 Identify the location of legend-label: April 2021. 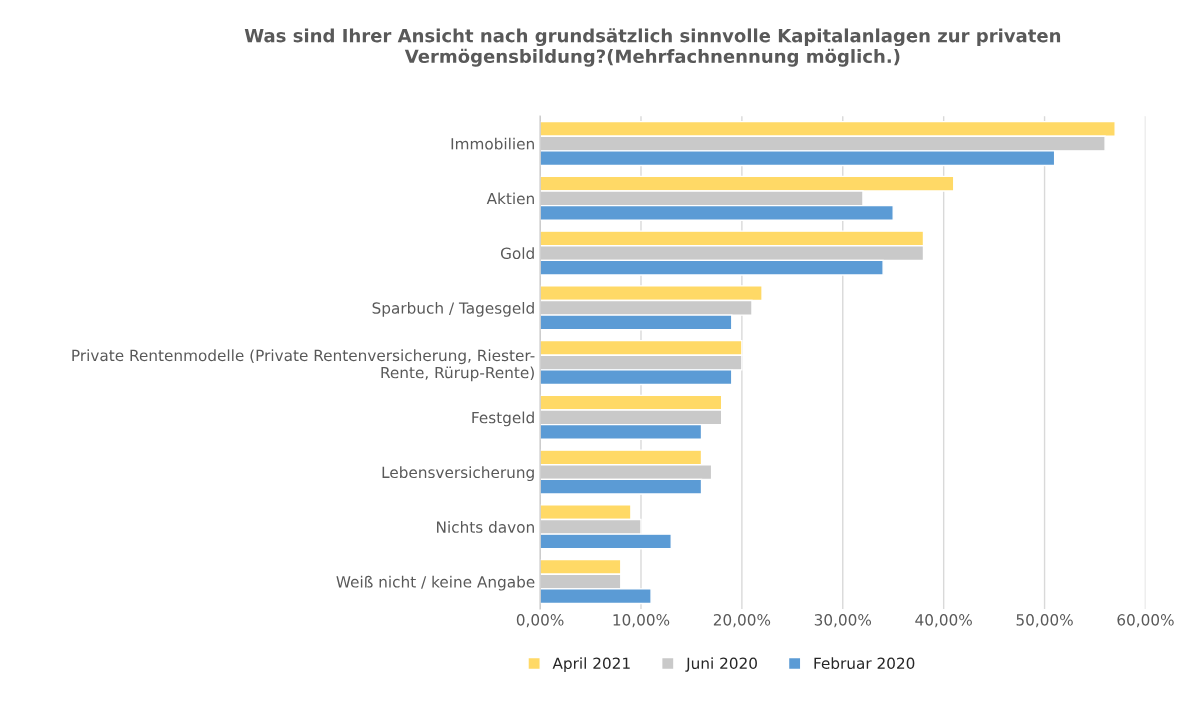
(591, 664).